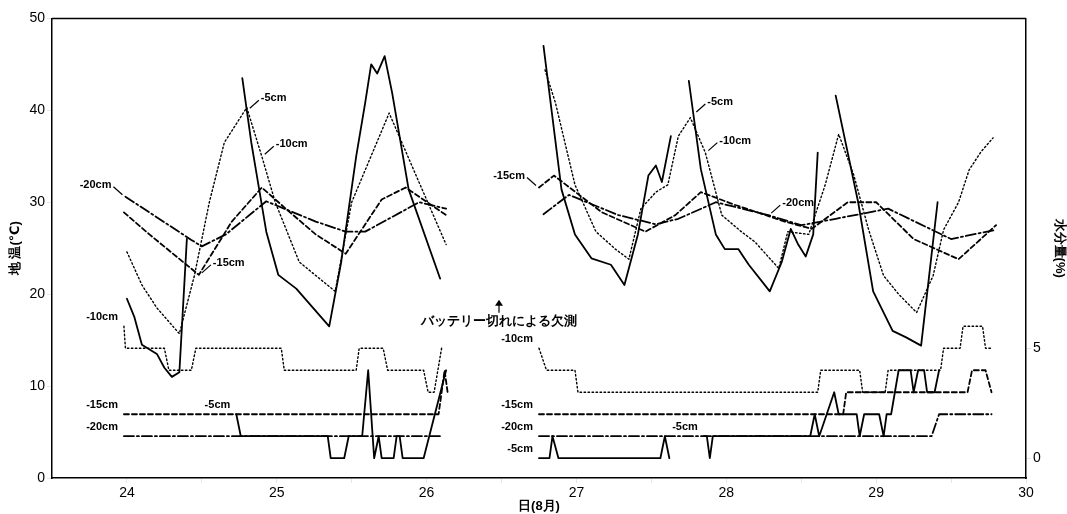 Image resolution: width=1067 pixels, height=514 pixels. Describe the element at coordinates (517, 338) in the screenshot. I see `text: -10cm` at that location.